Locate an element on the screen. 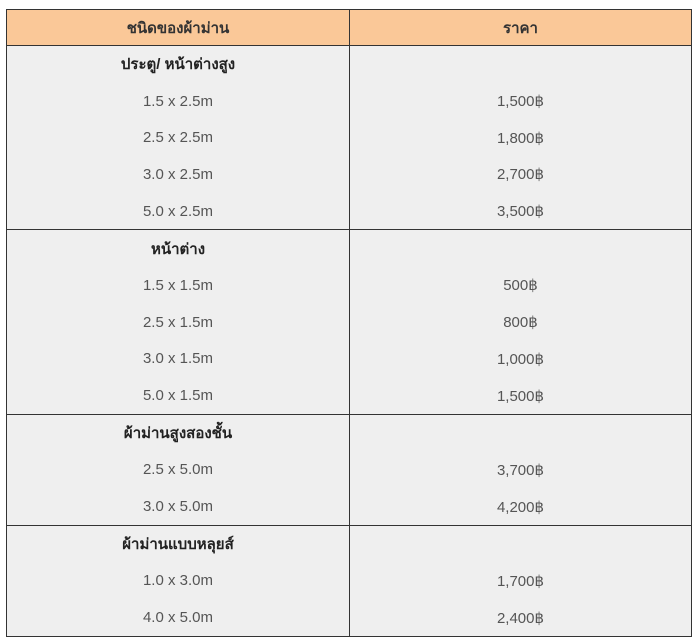 The width and height of the screenshot is (697, 637). header-row: ชนิดของผ้าม่าน ราคา is located at coordinates (349, 27).